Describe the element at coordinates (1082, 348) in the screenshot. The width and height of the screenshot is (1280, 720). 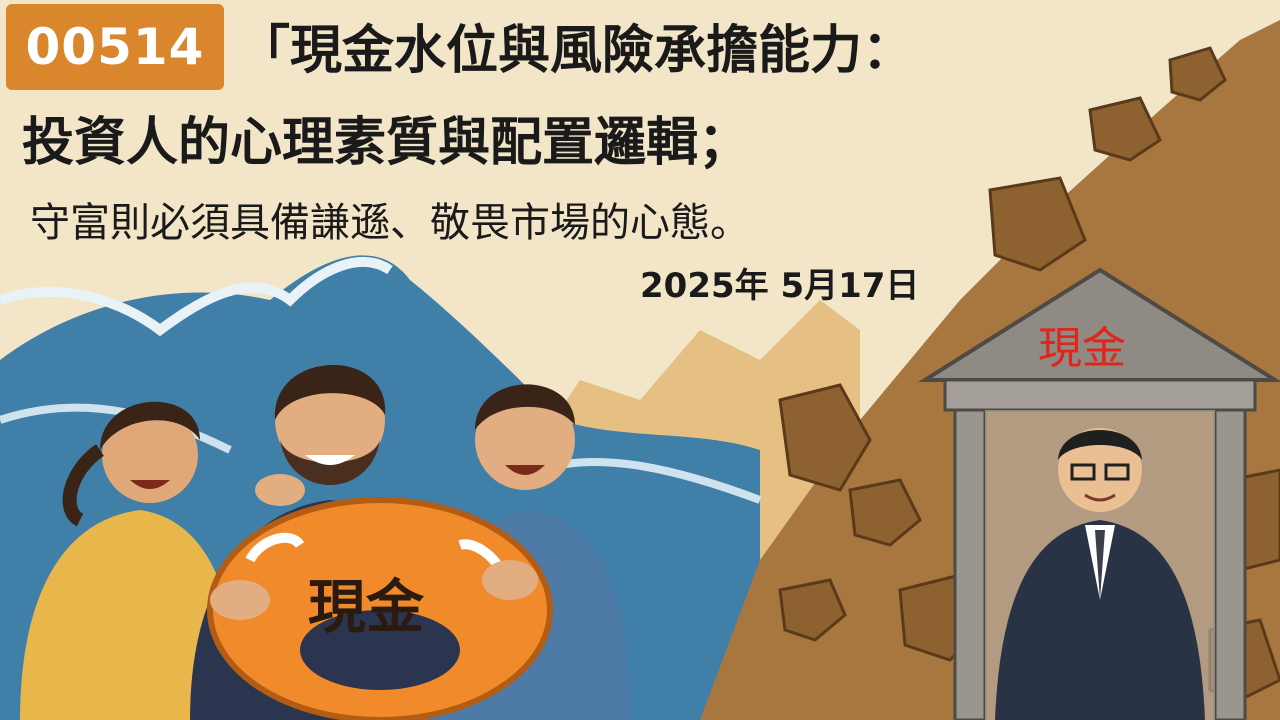
I see `shrine-label: 現金` at that location.